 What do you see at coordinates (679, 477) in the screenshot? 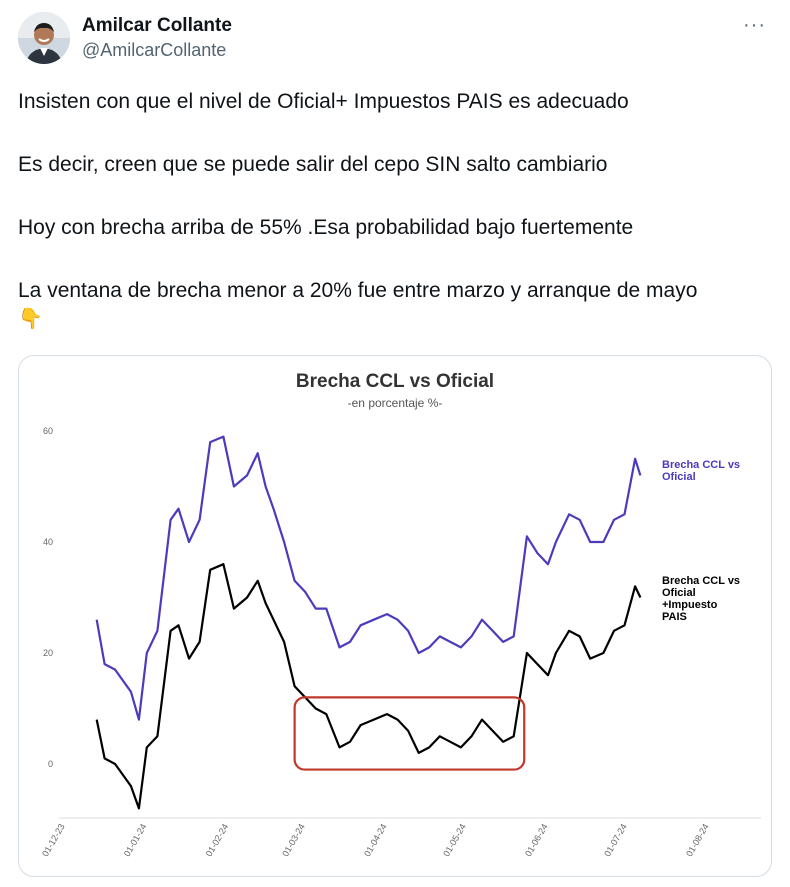
I see `legend-label-1: Oficial` at bounding box center [679, 477].